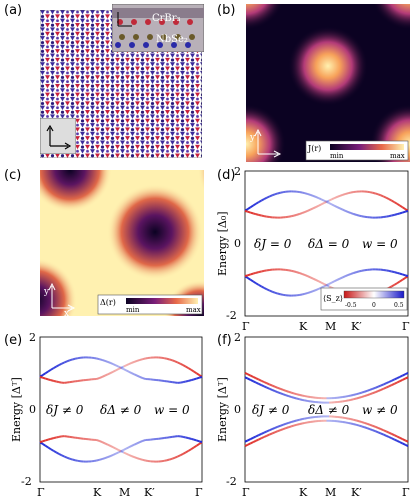  Describe the element at coordinates (326, 243) in the screenshot. I see `panel-d-bands` at that location.